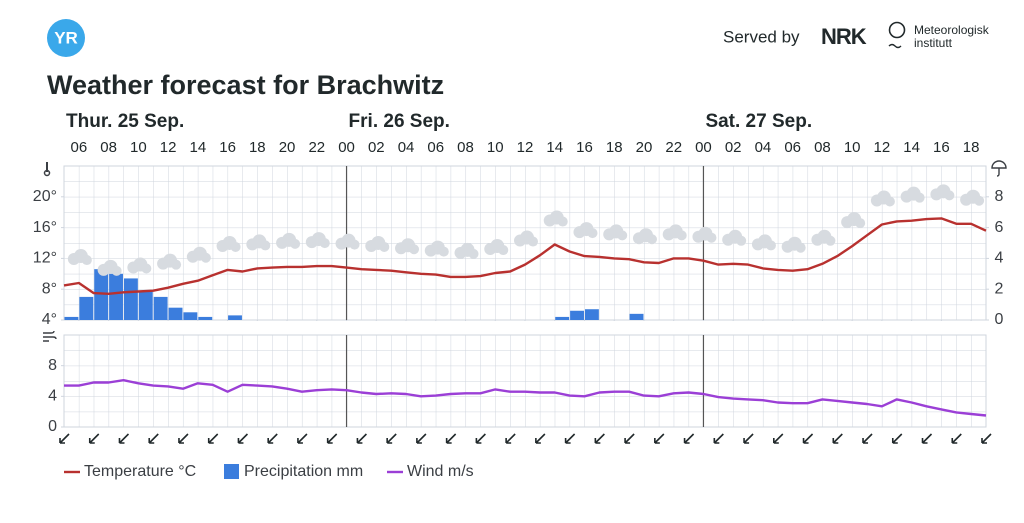 The width and height of the screenshot is (1024, 523). I want to click on nrk-logo: NRK, so click(844, 36).